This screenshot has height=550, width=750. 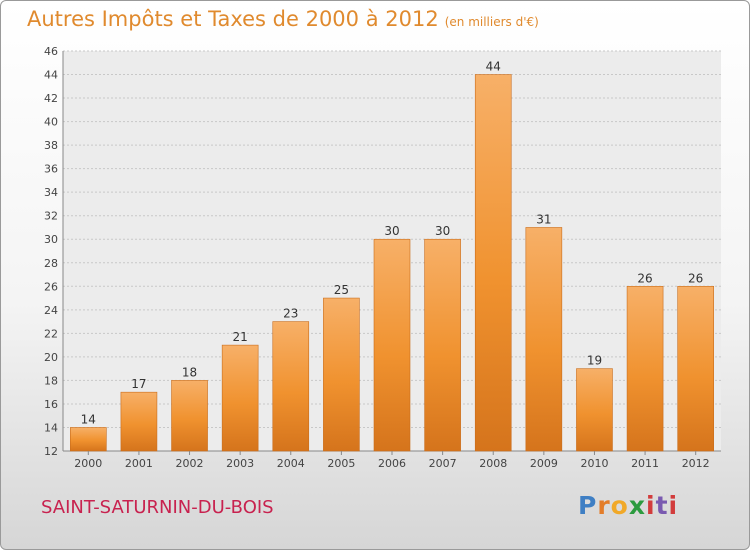 I want to click on chart-unit: (en milliers d'€), so click(x=491, y=22).